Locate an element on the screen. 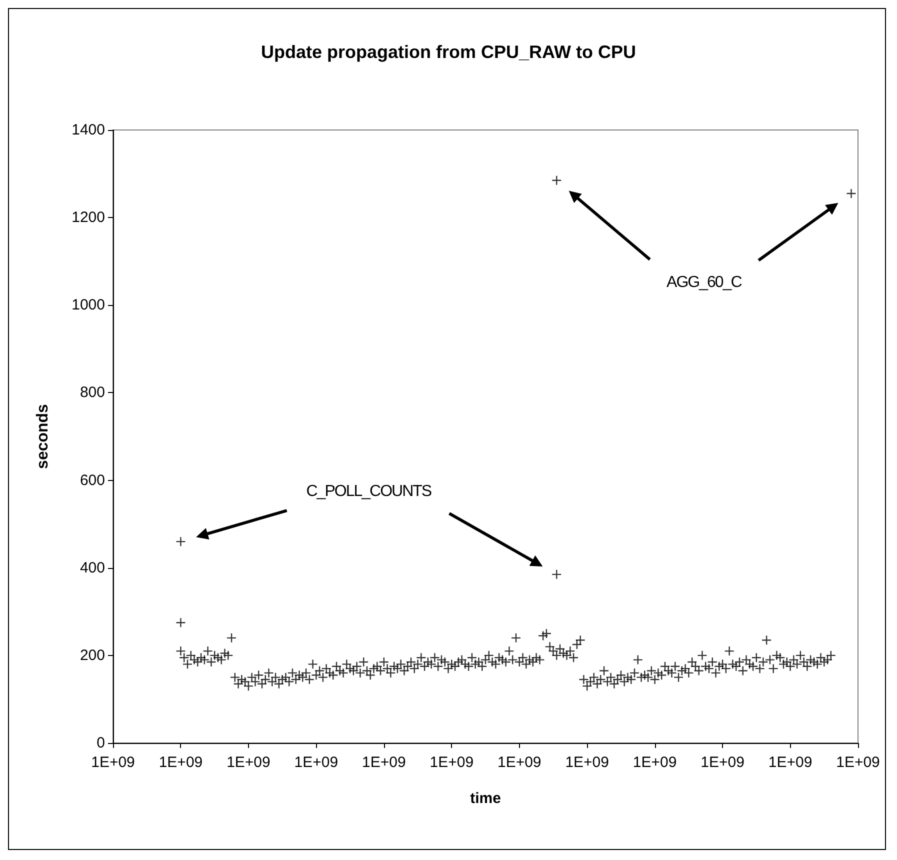 The image size is (897, 860). y-axis-title: seconds is located at coordinates (43, 436).